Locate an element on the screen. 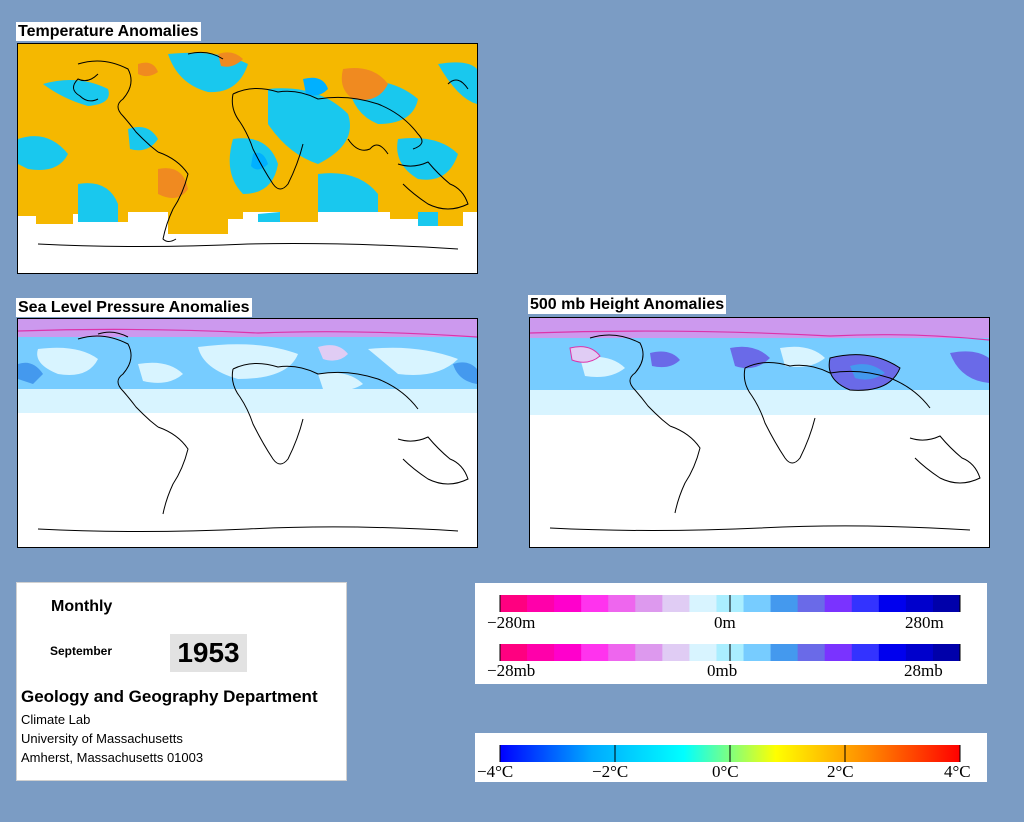 This screenshot has width=1024, height=822. temp-label-plus2: 2°C is located at coordinates (840, 771).